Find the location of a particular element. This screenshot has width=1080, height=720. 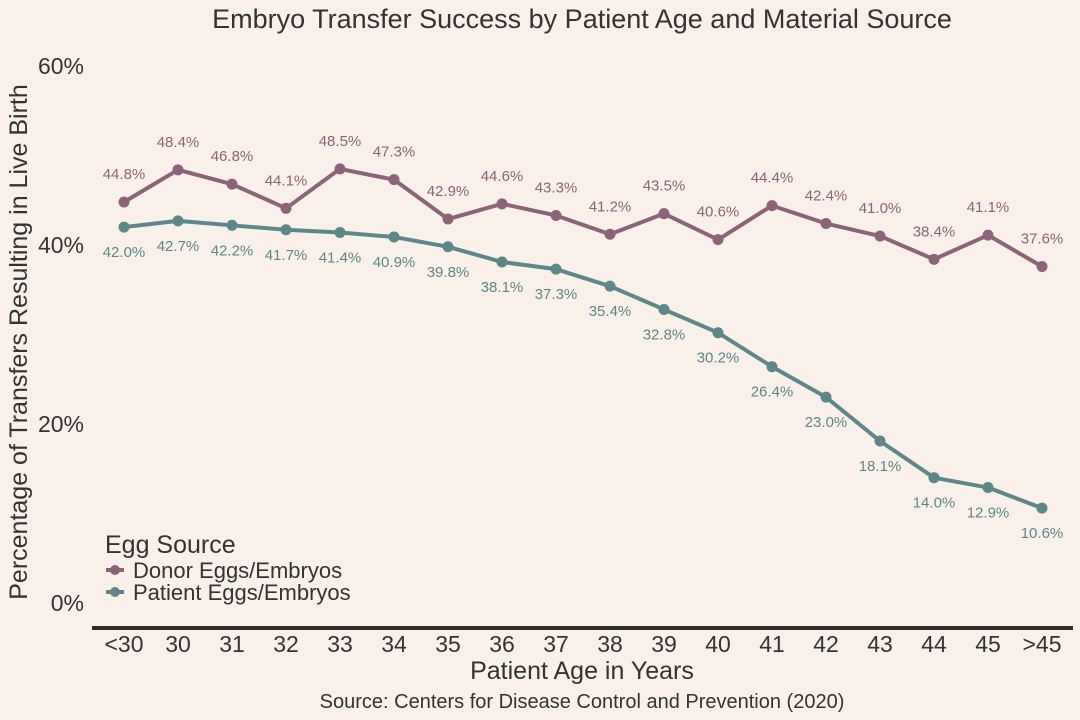

data-label: 26.4% is located at coordinates (772, 392).